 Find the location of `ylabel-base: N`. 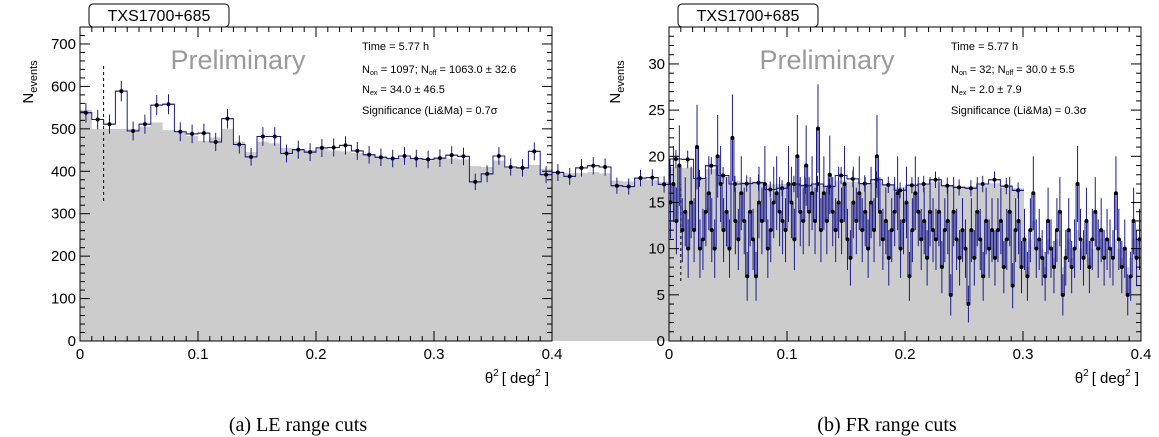

ylabel-base: N is located at coordinates (28, 98).